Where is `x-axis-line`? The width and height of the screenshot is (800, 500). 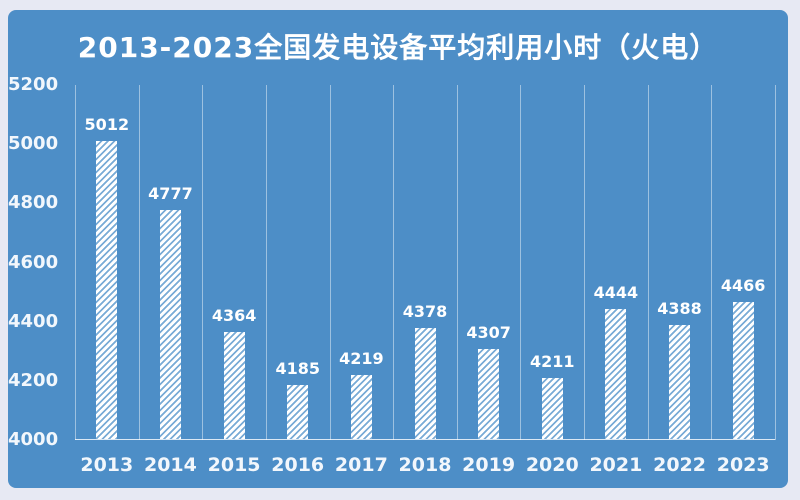
x-axis-line is located at coordinates (425, 439).